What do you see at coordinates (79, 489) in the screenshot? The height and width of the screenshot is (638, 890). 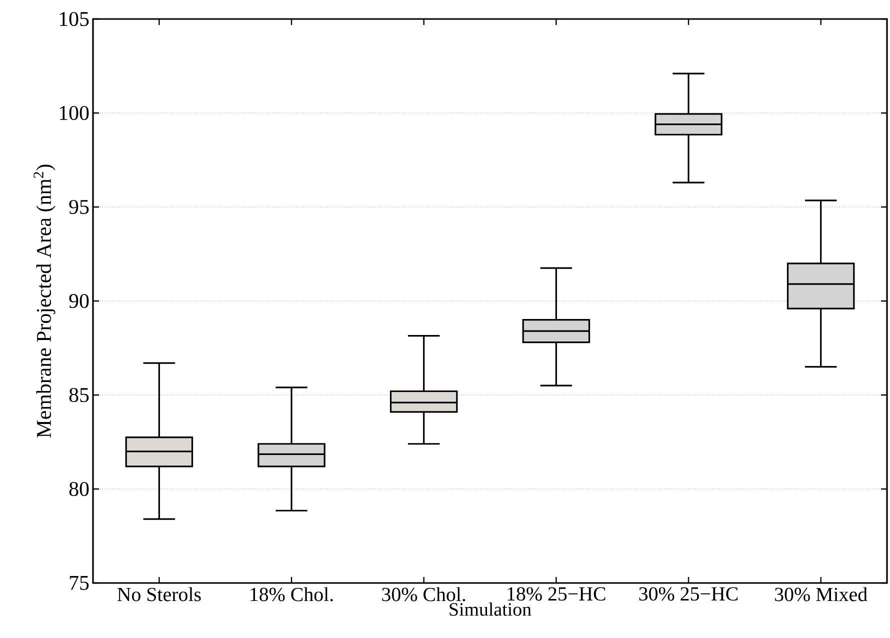 I see `y-tick-label: 80` at bounding box center [79, 489].